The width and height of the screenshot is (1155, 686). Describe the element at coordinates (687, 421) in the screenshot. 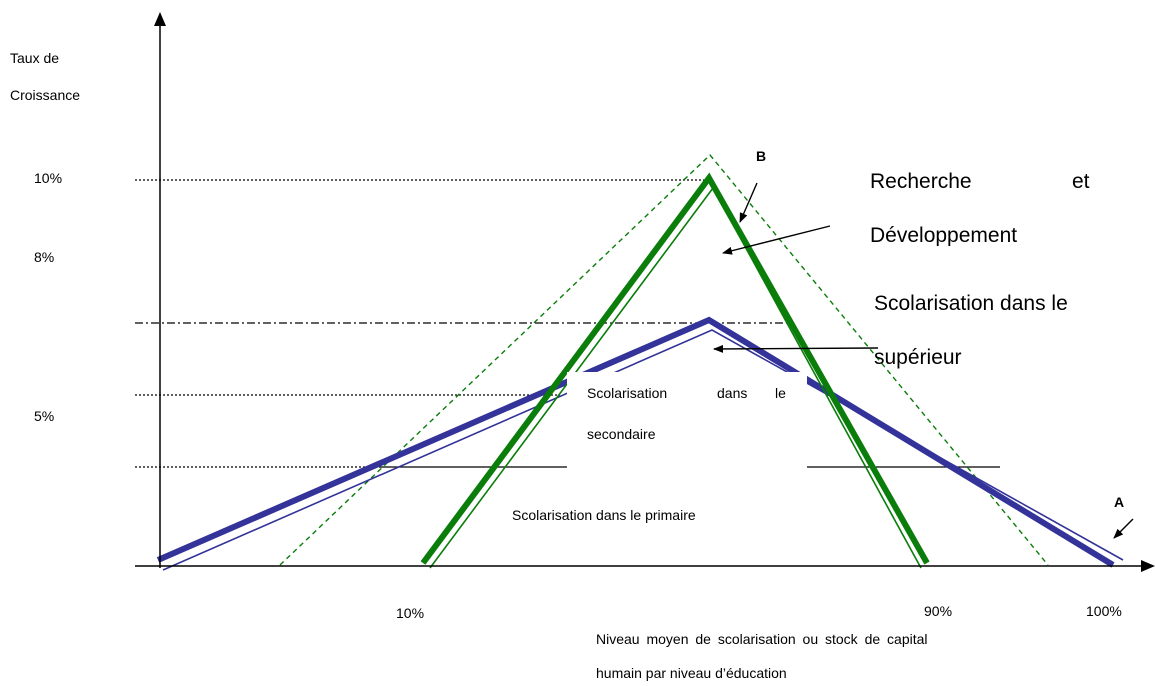

I see `secondaire-box` at that location.